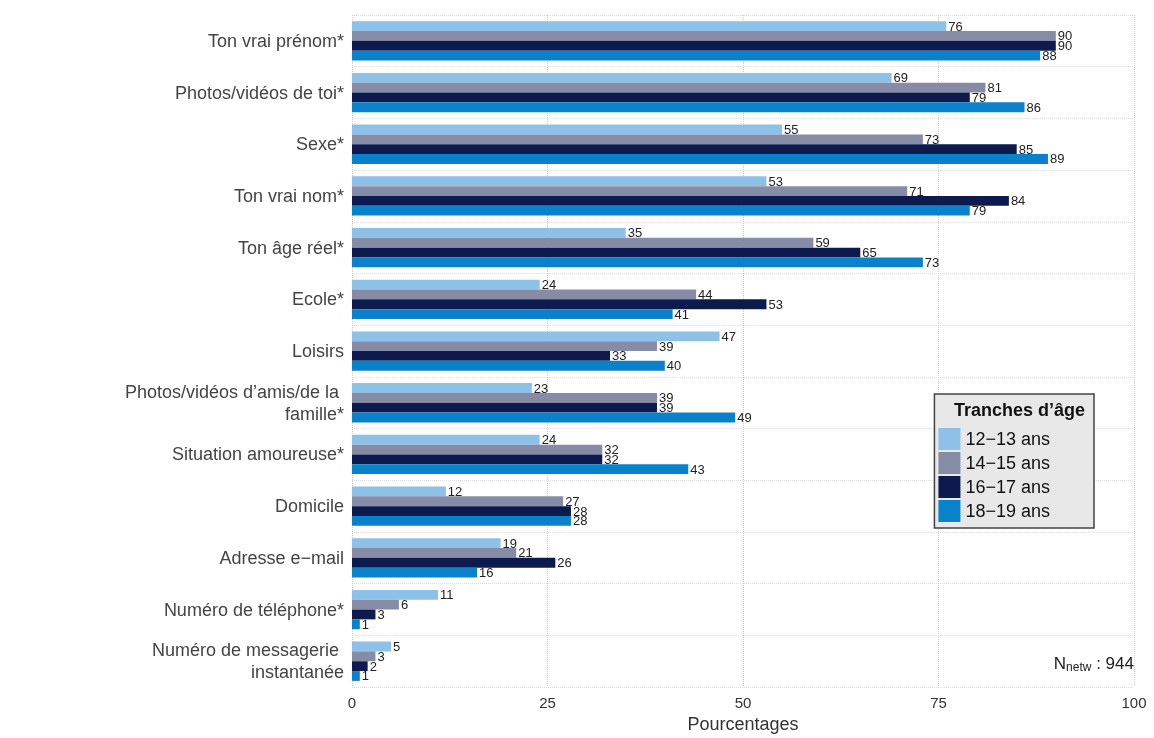  I want to click on y-tick-label: Ton vrai nom*, so click(288, 195).